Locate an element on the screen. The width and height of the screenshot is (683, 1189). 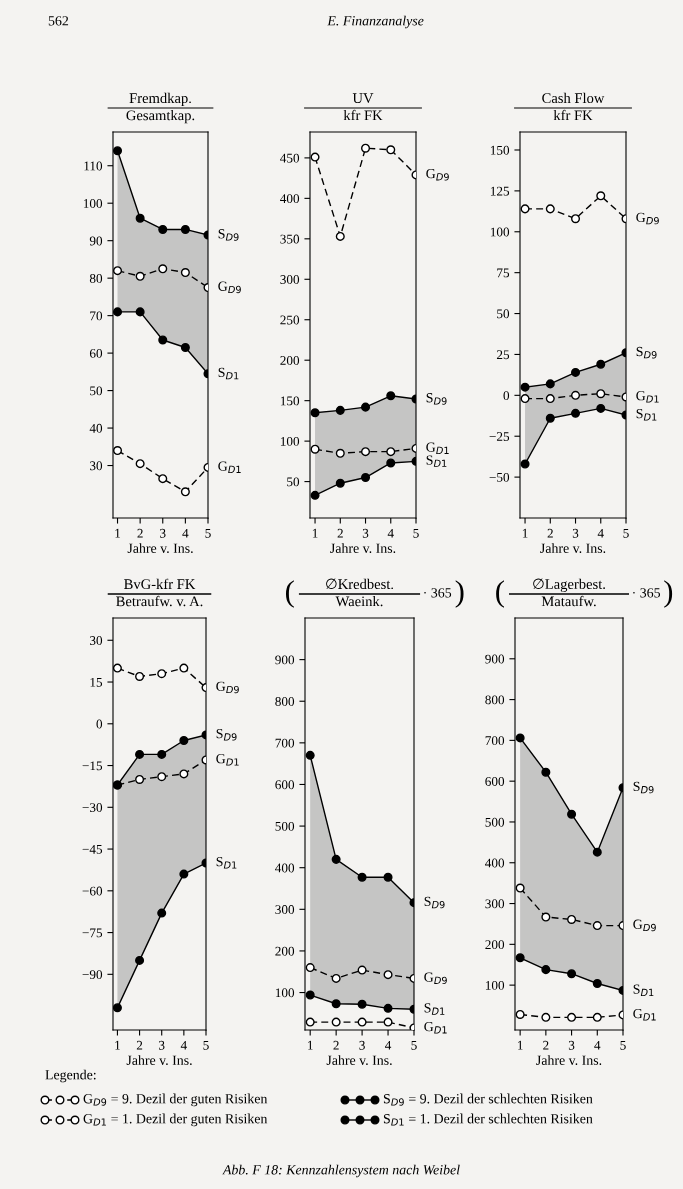
y-tick-label: 75 is located at coordinates (503, 273).